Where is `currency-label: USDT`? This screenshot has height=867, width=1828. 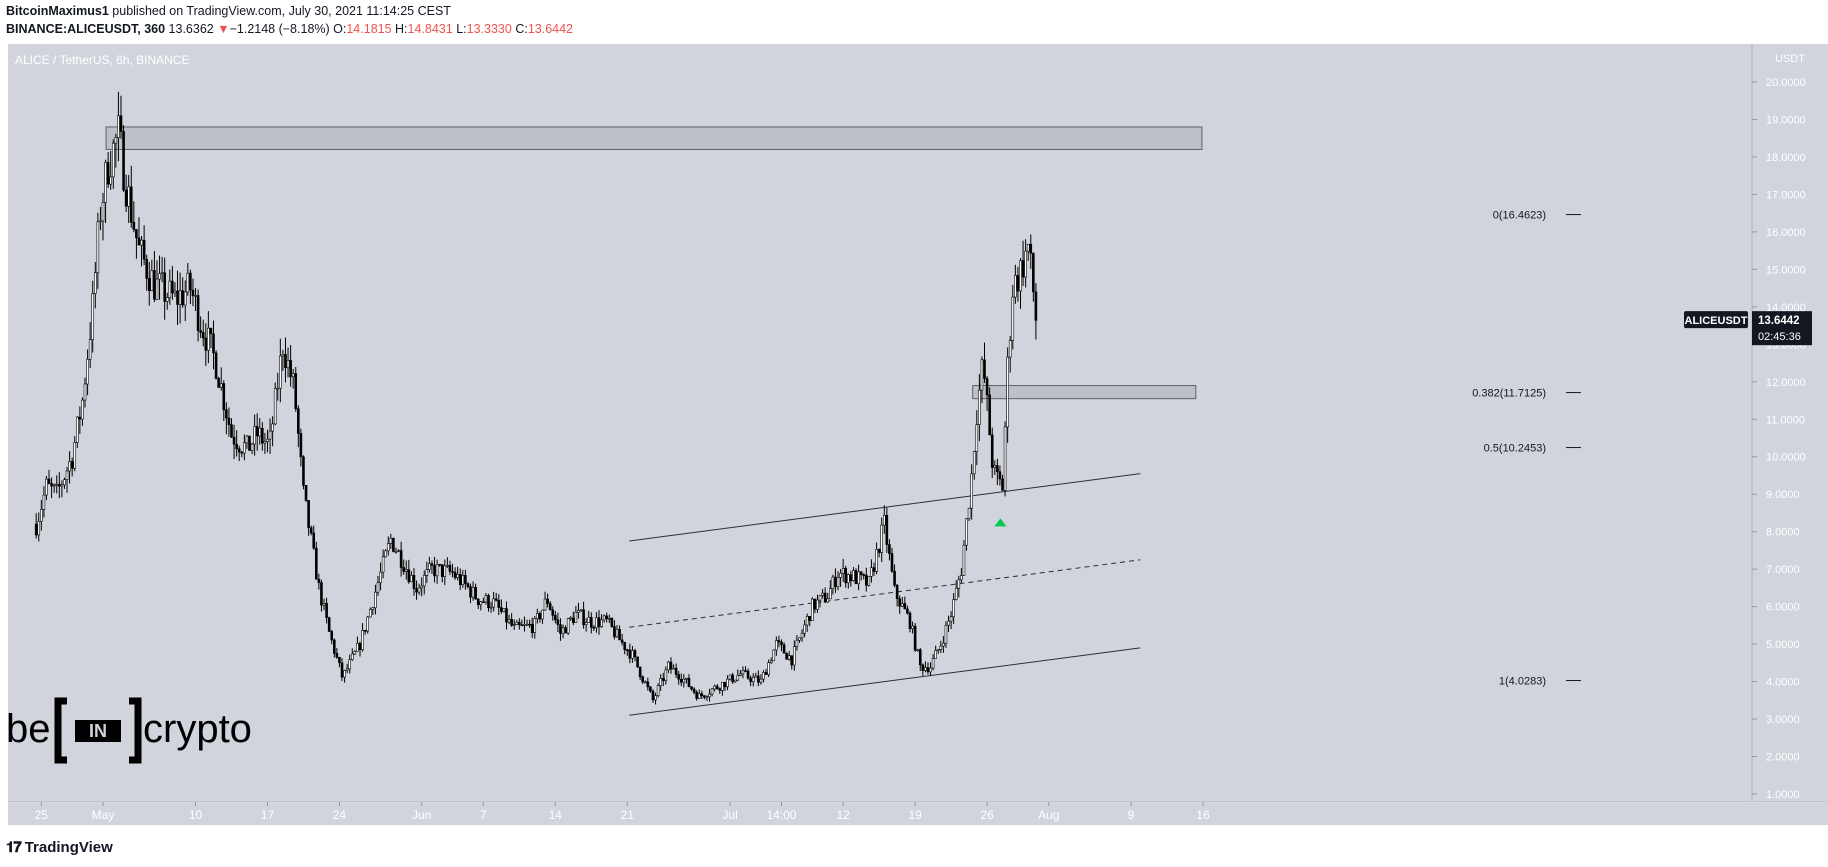 currency-label: USDT is located at coordinates (1790, 59).